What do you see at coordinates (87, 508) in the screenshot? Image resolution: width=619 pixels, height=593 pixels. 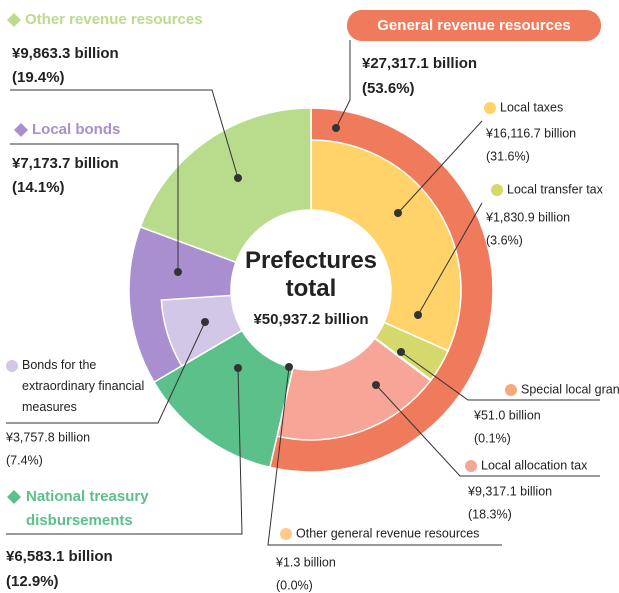 I see `group-name: National treasury disbursements` at bounding box center [87, 508].